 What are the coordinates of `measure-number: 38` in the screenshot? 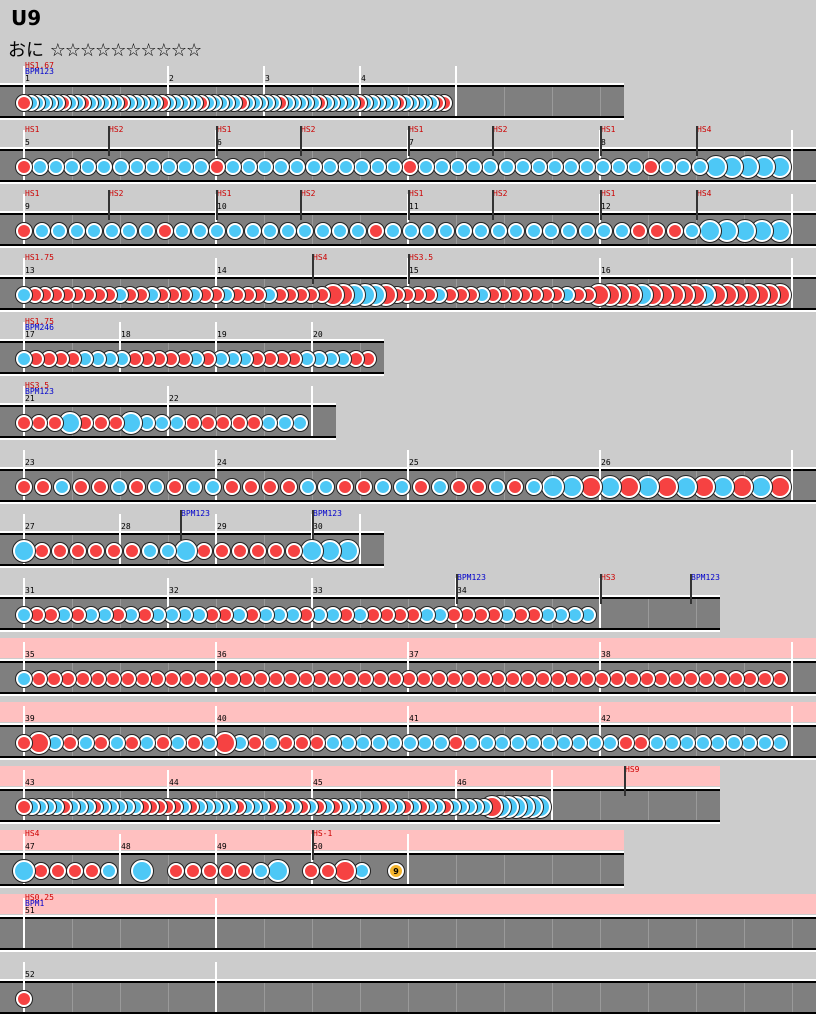 It's located at (606, 654).